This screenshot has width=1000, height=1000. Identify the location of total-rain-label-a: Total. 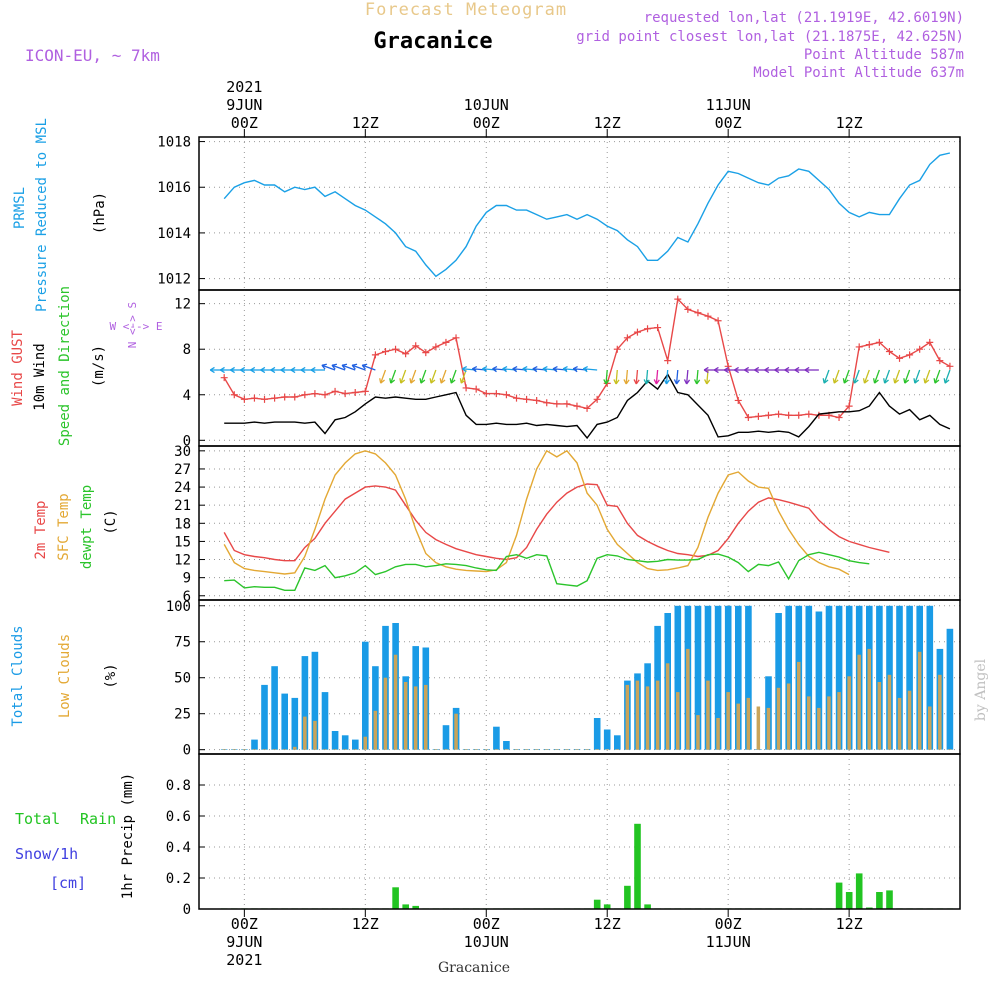
(37, 819).